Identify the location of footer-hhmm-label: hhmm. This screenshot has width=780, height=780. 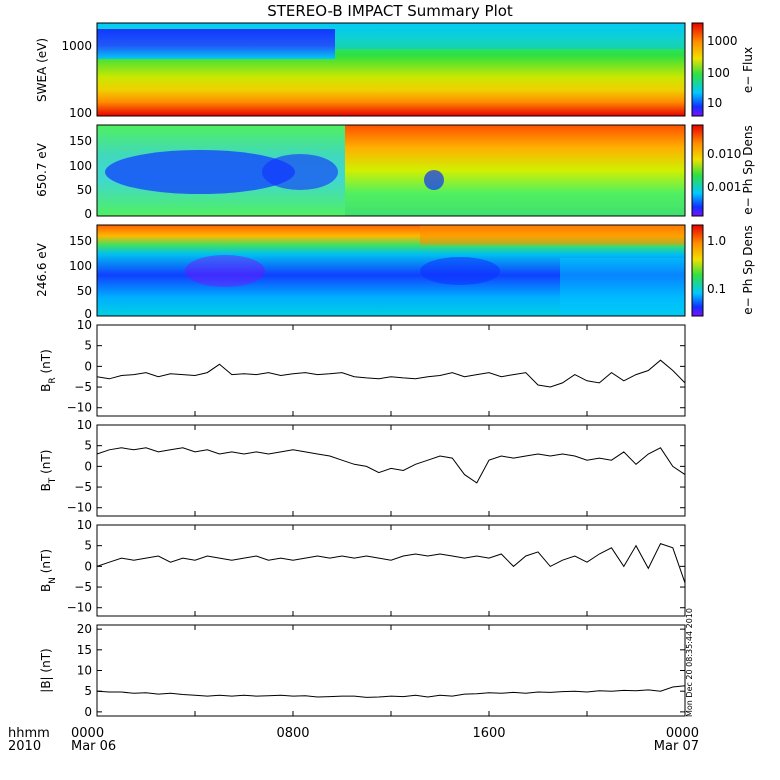
(29, 733).